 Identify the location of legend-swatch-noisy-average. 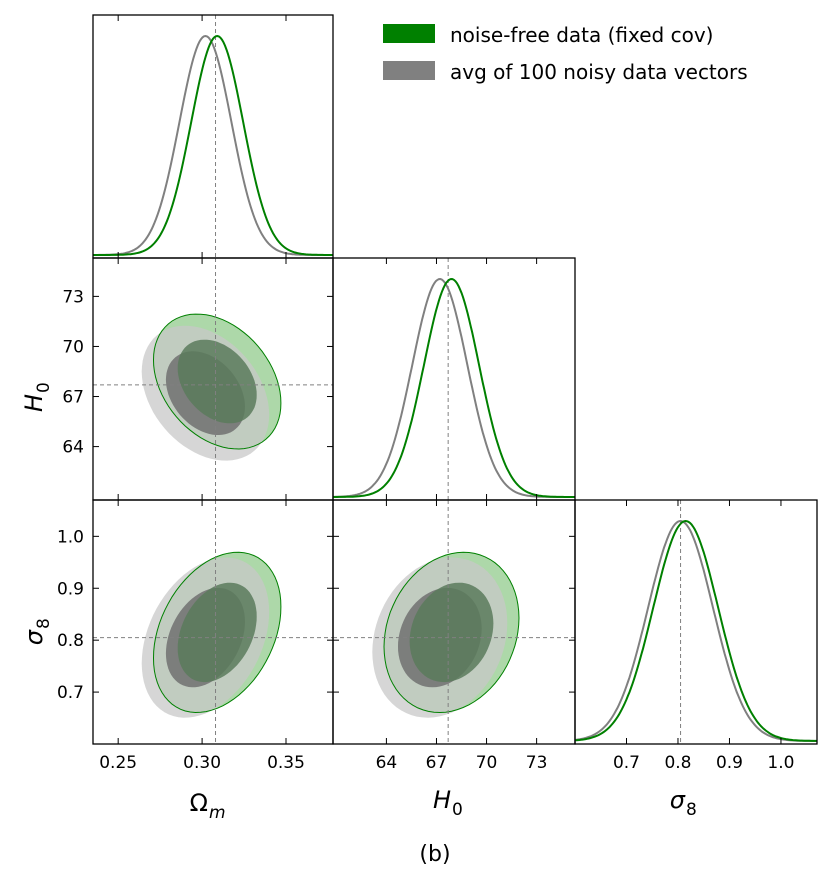
(409, 70).